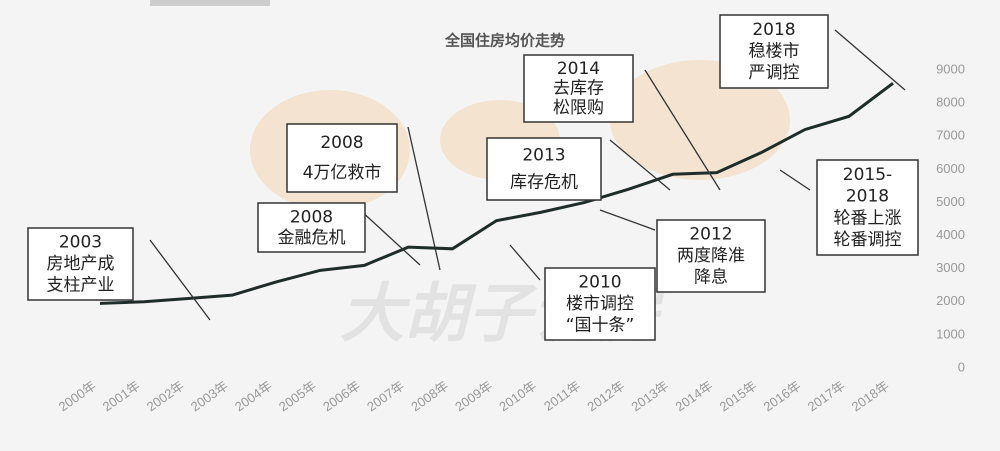 Image resolution: width=1000 pixels, height=451 pixels. I want to click on x-tick-label: 2015年, so click(738, 396).